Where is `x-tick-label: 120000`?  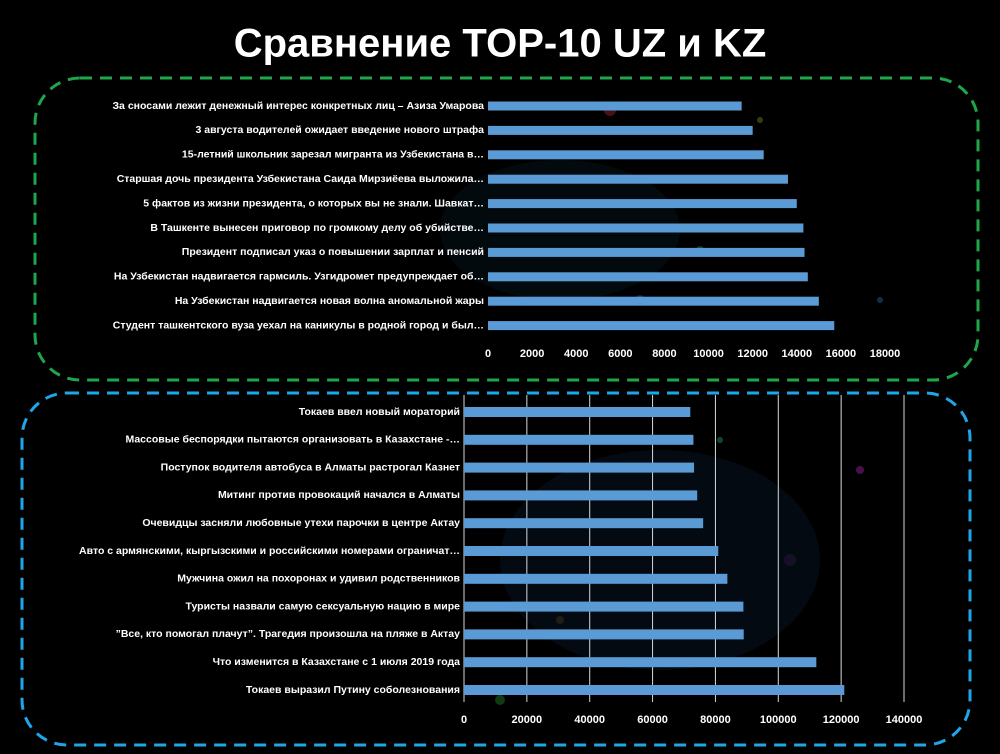
x-tick-label: 120000 is located at coordinates (841, 720).